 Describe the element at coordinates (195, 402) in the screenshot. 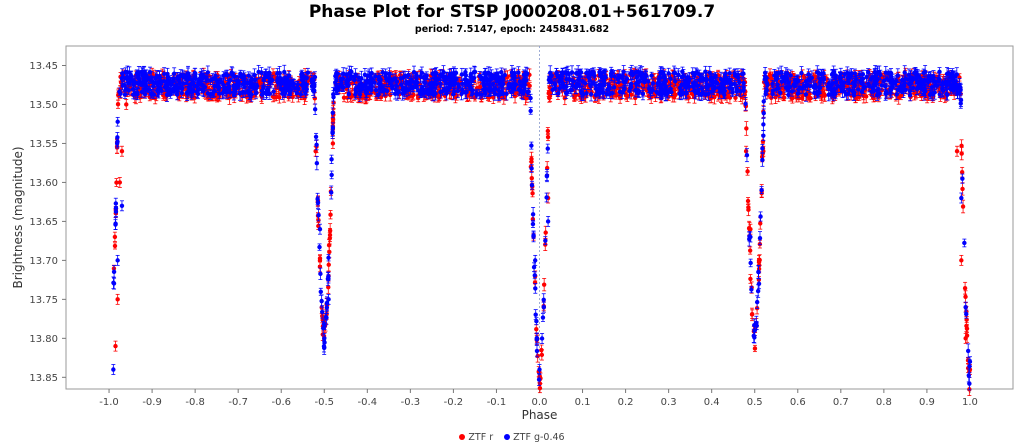

I see `x-tick-label: -0.8` at that location.